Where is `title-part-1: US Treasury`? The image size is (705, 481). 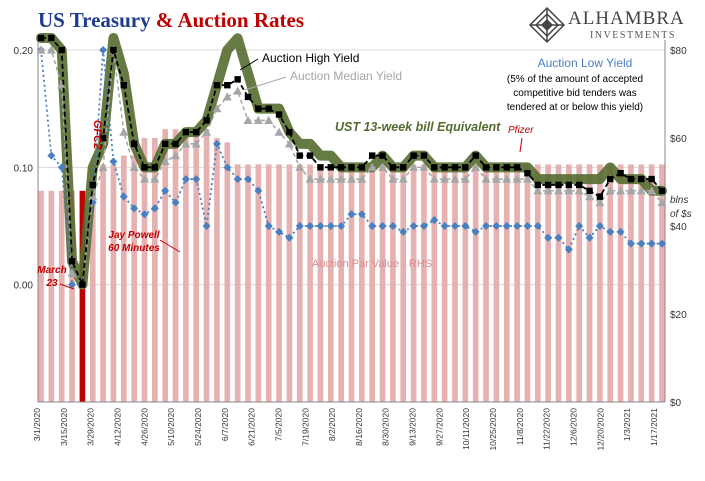 title-part-1: US Treasury is located at coordinates (94, 20).